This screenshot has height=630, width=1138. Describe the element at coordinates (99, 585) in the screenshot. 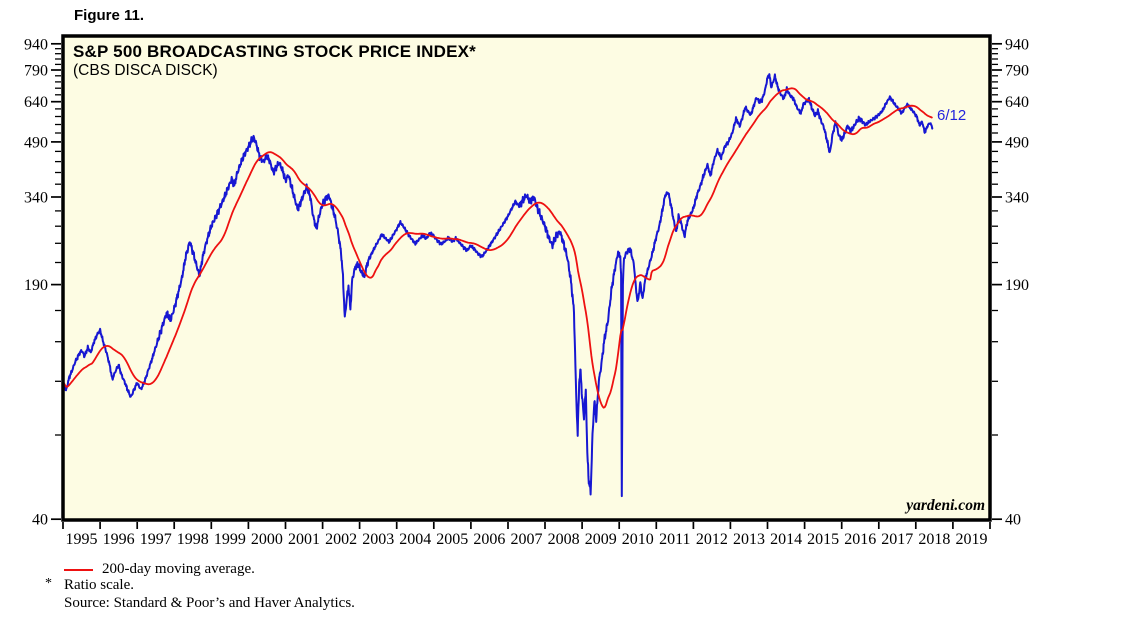

I see `footnote-ratio-scale: Ratio scale.` at that location.